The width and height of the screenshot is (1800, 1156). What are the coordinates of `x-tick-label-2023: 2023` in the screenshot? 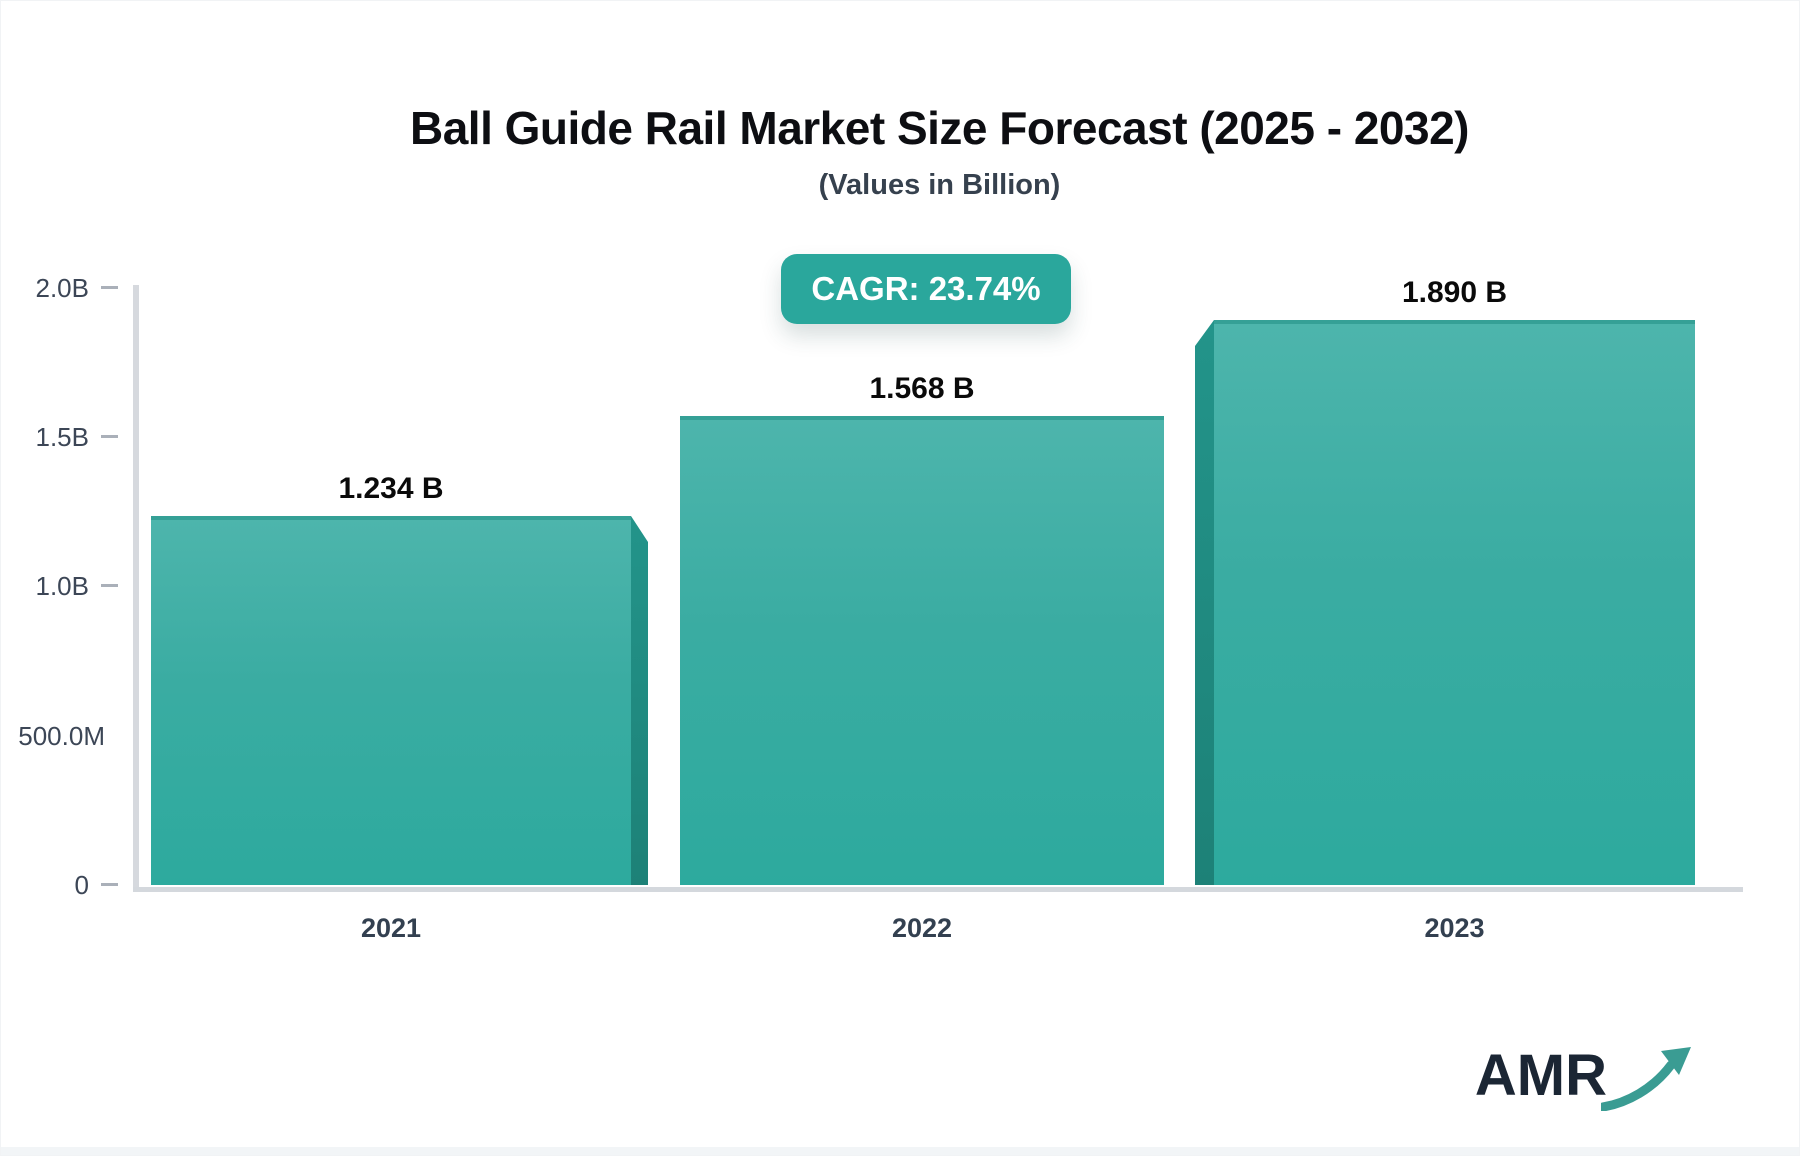 It's located at (1454, 928).